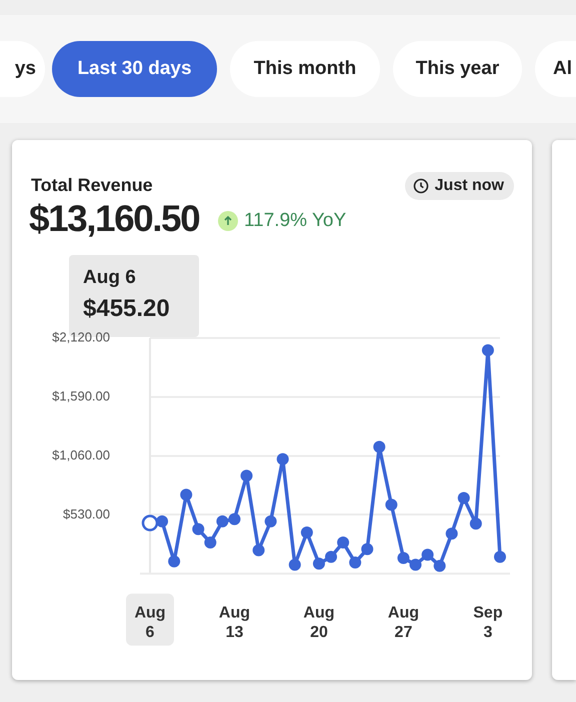 This screenshot has width=576, height=702. Describe the element at coordinates (114, 219) in the screenshot. I see `chart-subtitle: $13,160.50` at that location.